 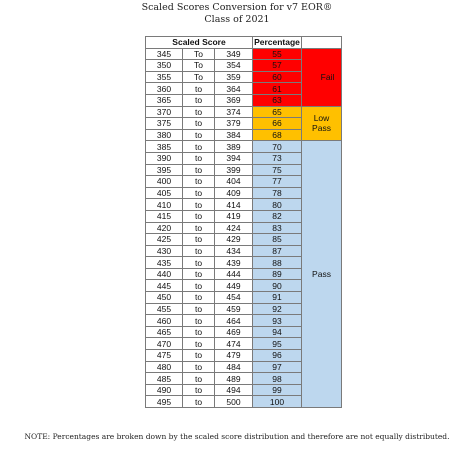 What do you see at coordinates (233, 262) in the screenshot?
I see `score-high-cell: 439` at bounding box center [233, 262].